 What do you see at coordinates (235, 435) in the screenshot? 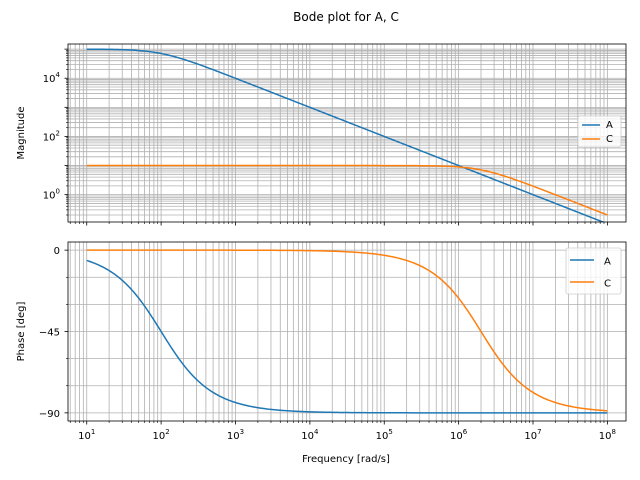
I see `x-tick-label: 10³` at bounding box center [235, 435].